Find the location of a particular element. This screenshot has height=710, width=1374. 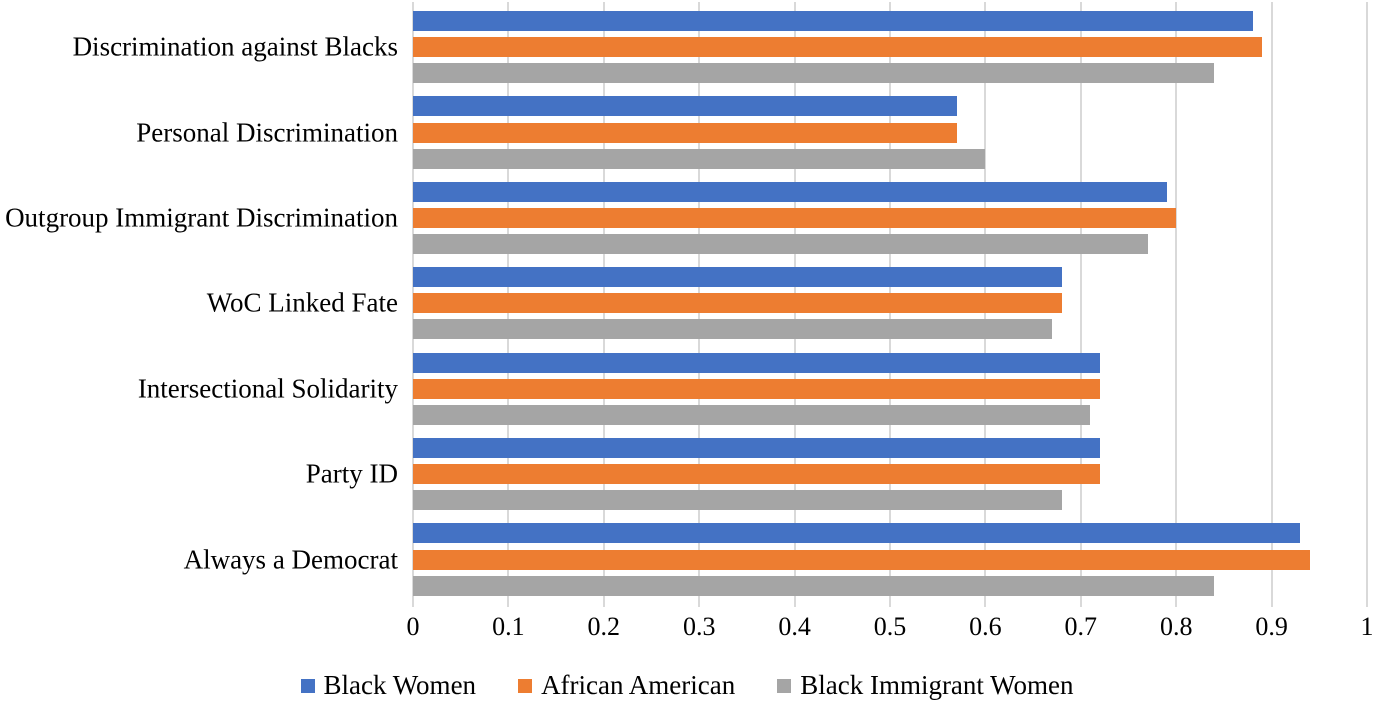

category-label: Discrimination against Blacks is located at coordinates (235, 46).